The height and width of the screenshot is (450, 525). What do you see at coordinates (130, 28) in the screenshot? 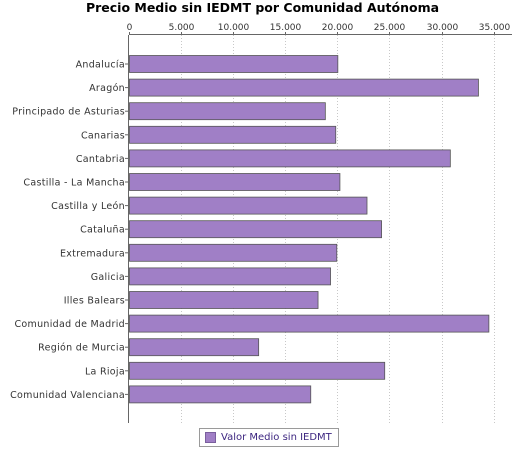
I see `x-tick-label: 0` at bounding box center [130, 28].